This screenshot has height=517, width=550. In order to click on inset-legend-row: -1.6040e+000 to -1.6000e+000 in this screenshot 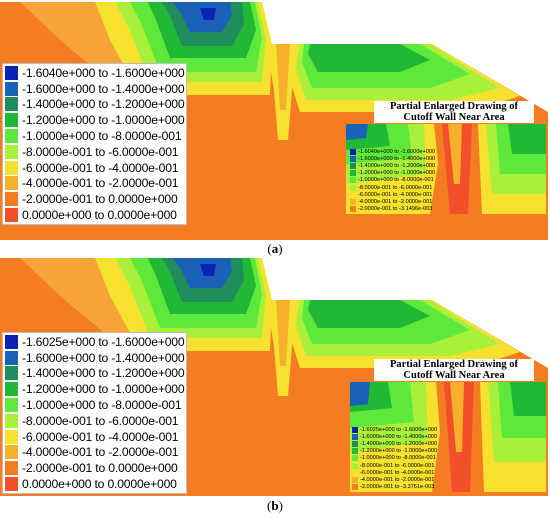, I will do `click(392, 151)`.